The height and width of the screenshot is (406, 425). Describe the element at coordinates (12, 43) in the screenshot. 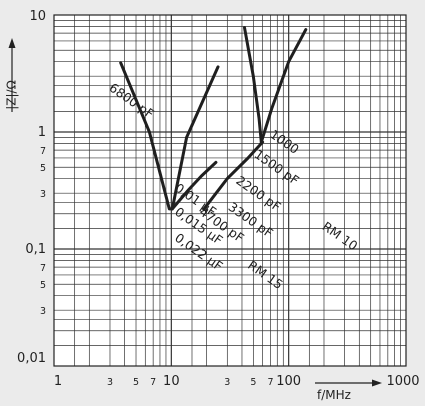

I see `y-axis-arrow-icon` at that location.